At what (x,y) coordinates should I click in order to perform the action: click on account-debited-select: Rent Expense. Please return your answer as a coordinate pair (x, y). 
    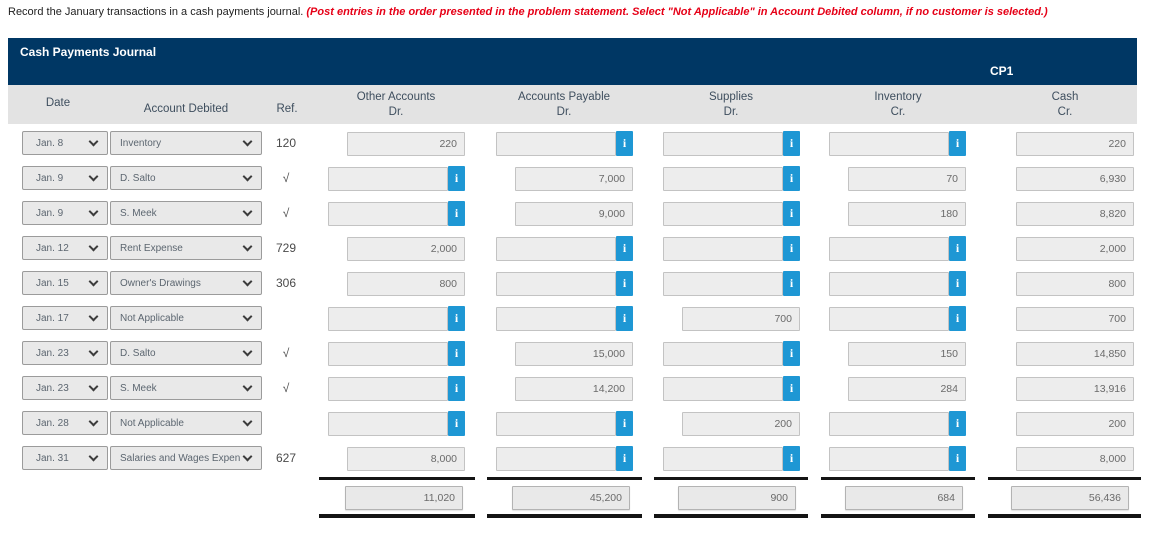
    Looking at the image, I should click on (186, 248).